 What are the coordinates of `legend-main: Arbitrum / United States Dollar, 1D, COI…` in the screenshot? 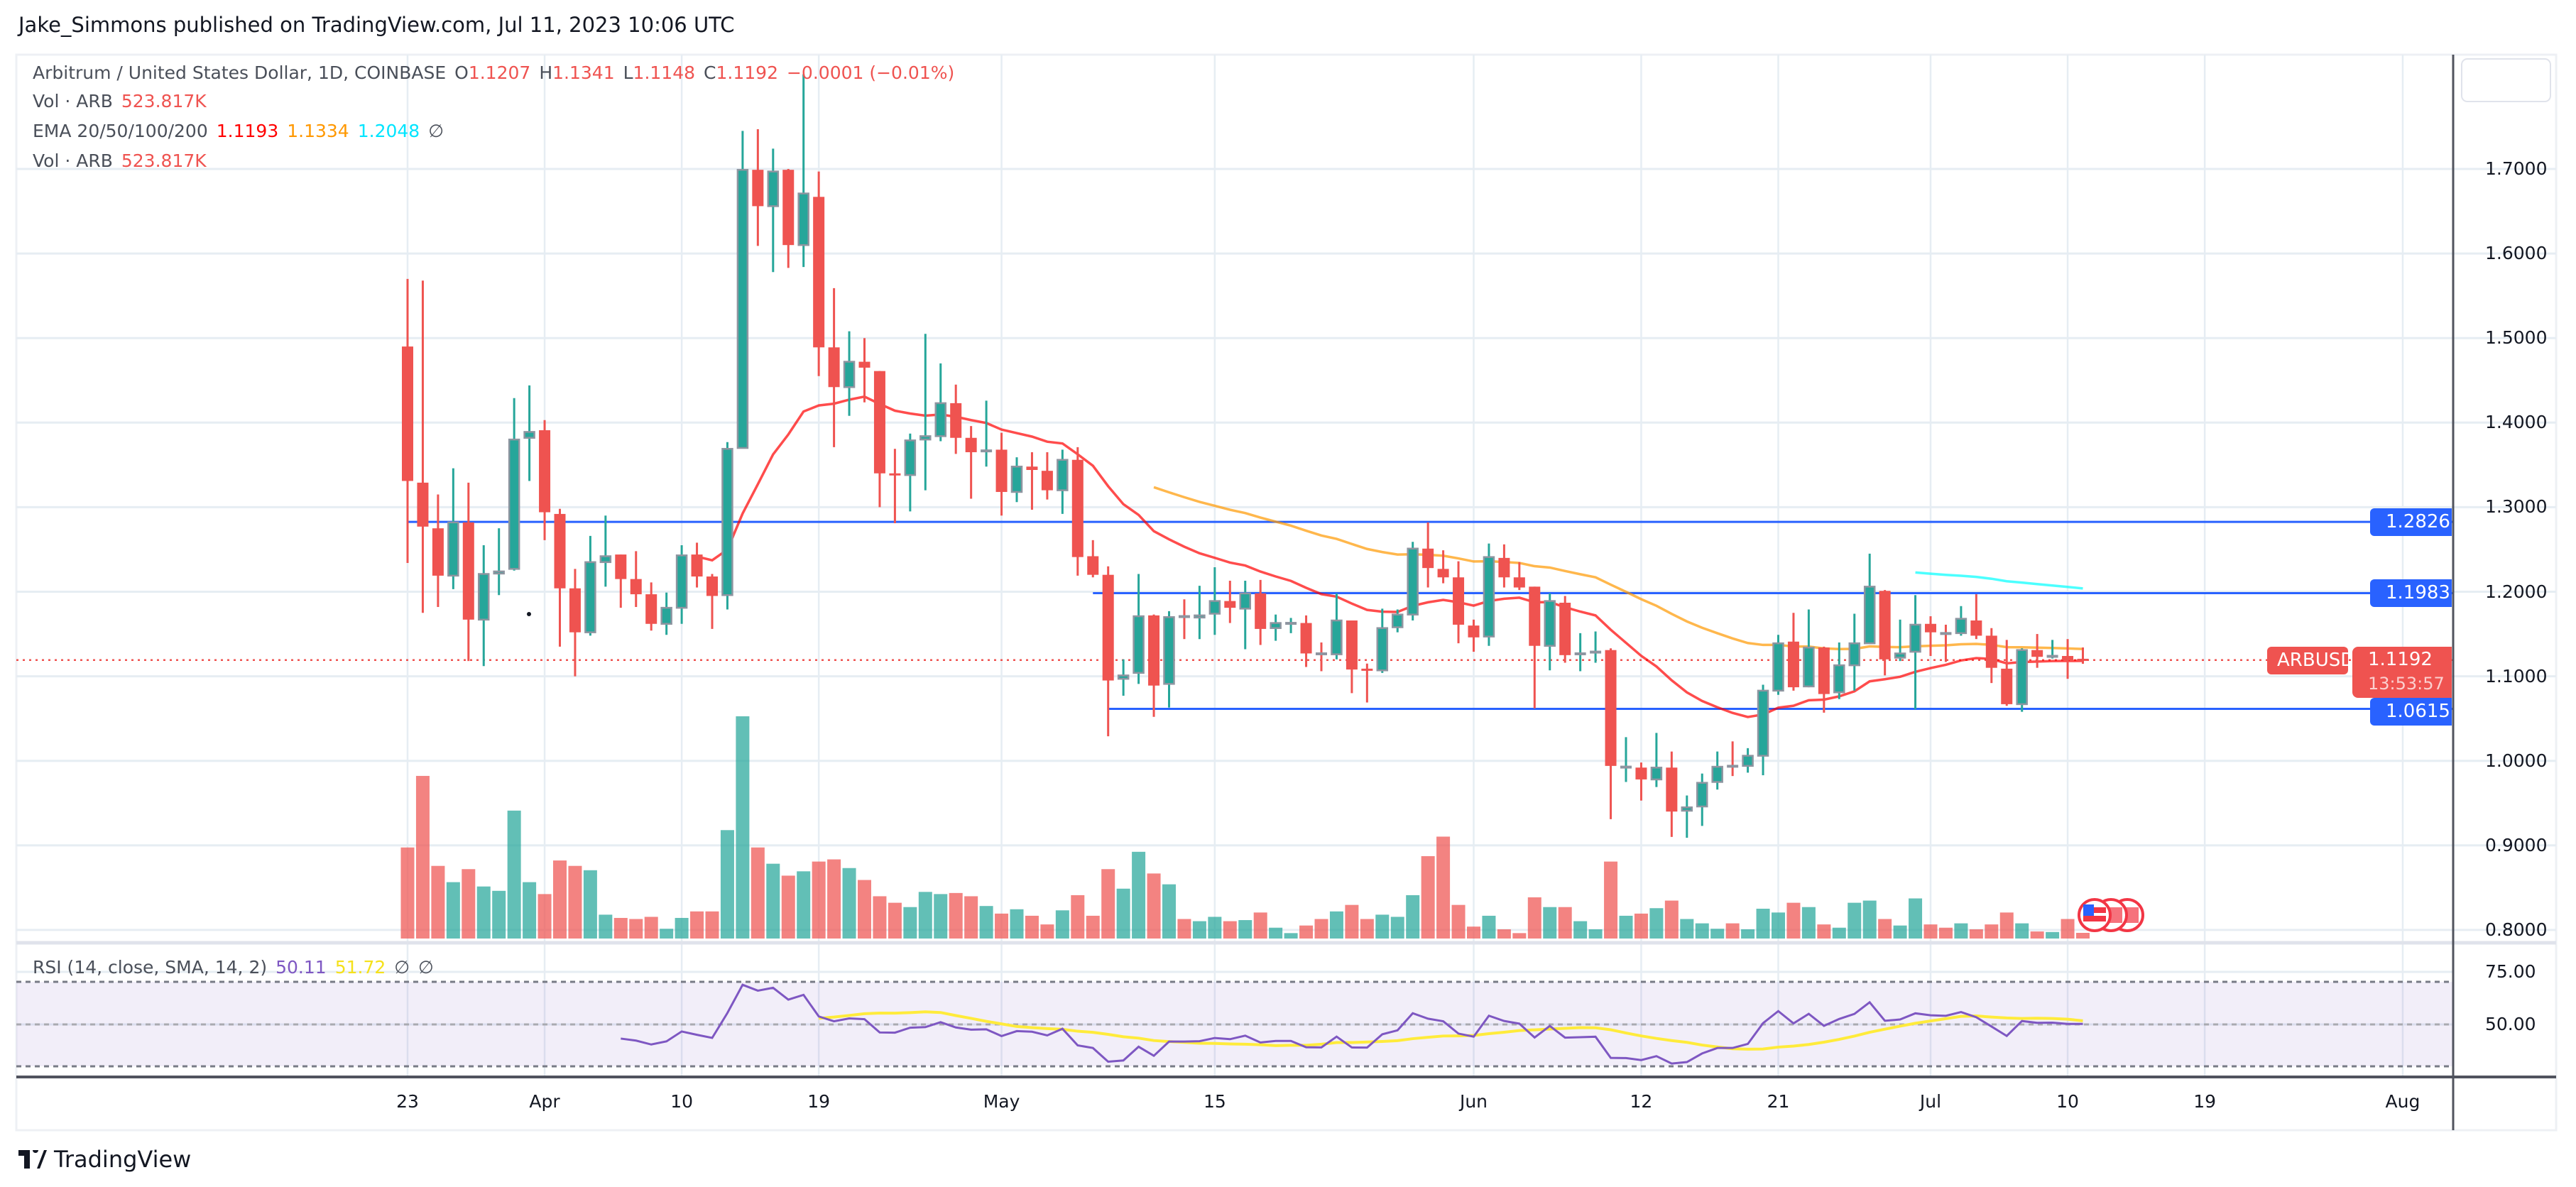 It's located at (498, 72).